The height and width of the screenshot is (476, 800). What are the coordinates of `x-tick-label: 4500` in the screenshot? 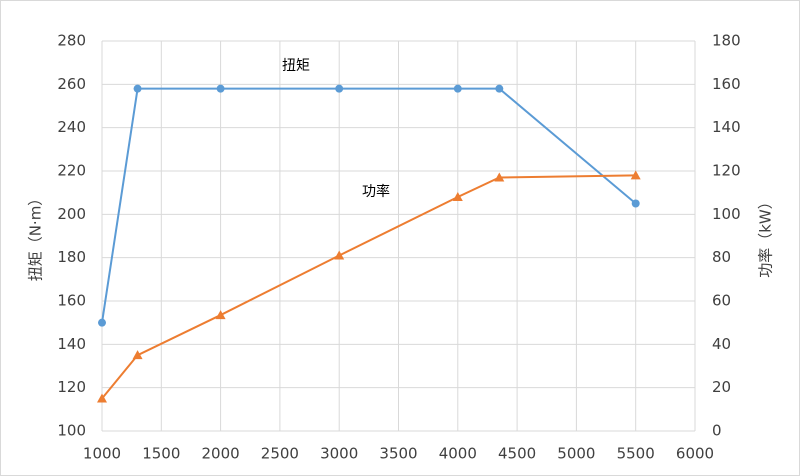 It's located at (517, 454).